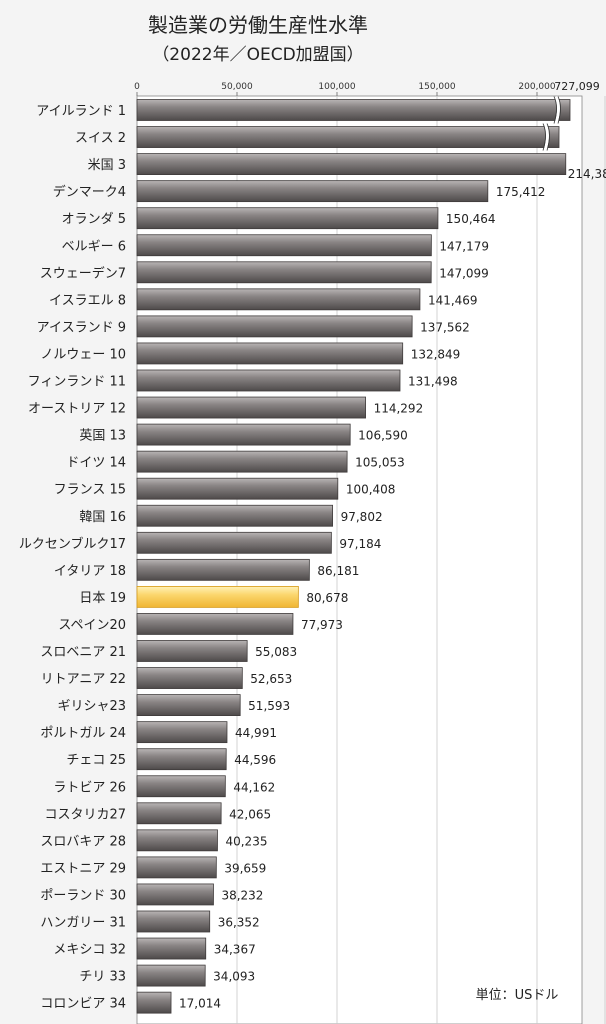 This screenshot has height=1024, width=606. What do you see at coordinates (276, 652) in the screenshot?
I see `value-label: 55,083` at bounding box center [276, 652].